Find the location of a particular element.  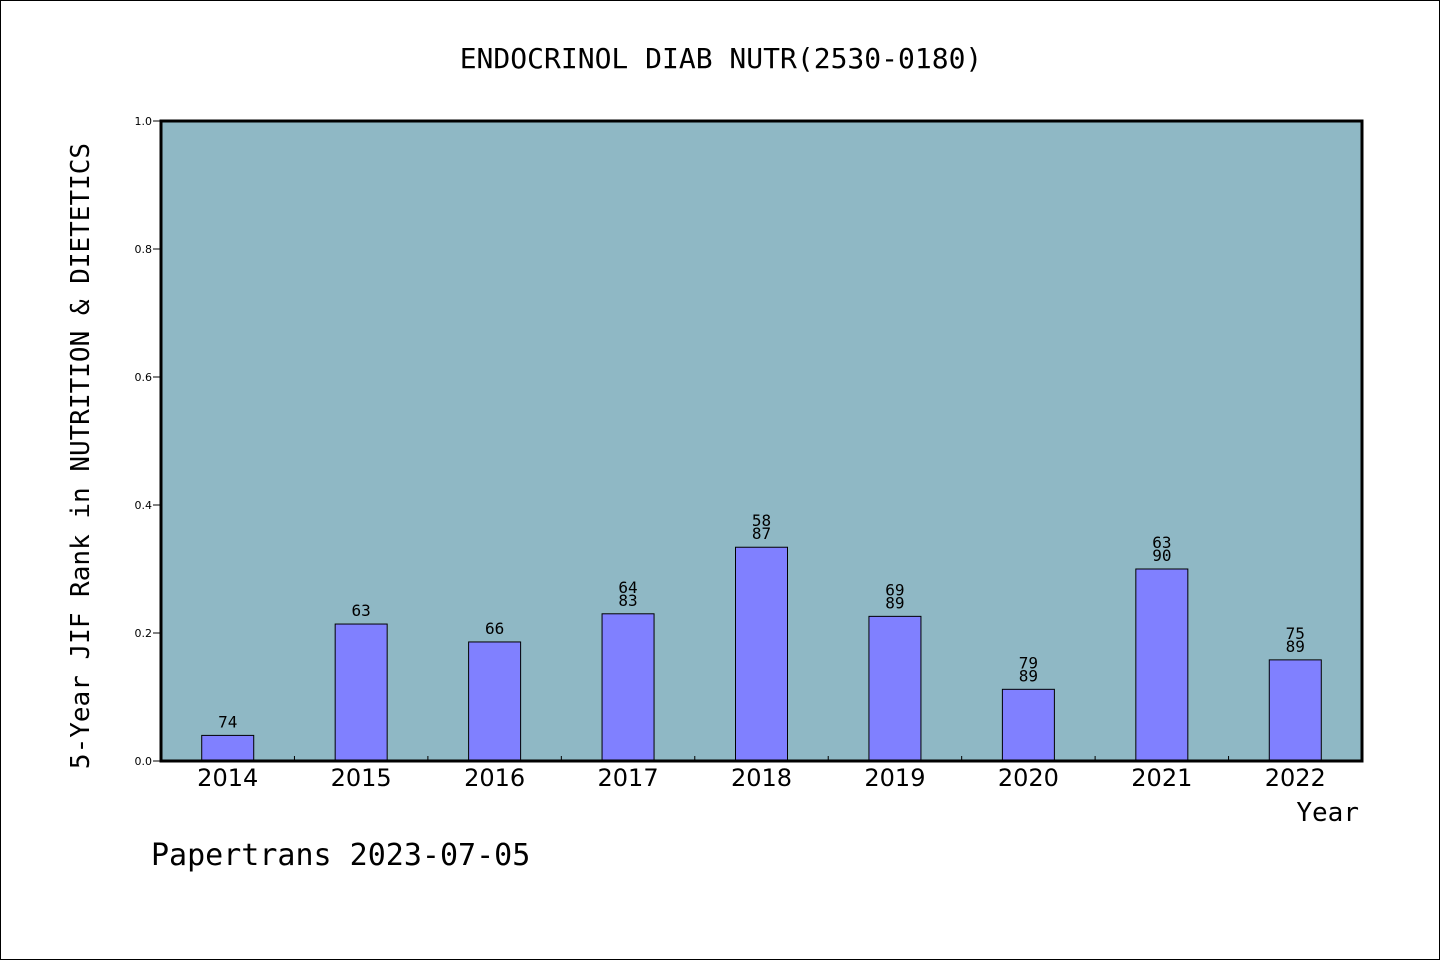

x-tick-label-2017: 2017 is located at coordinates (628, 778).